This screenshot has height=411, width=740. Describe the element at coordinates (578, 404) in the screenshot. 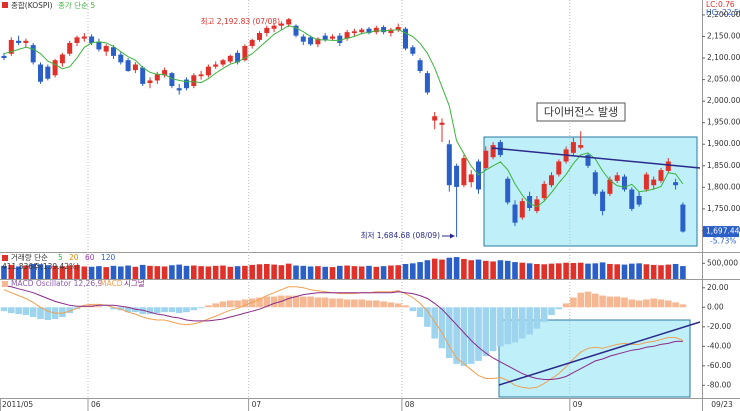

I see `x-tick-label: 09` at that location.